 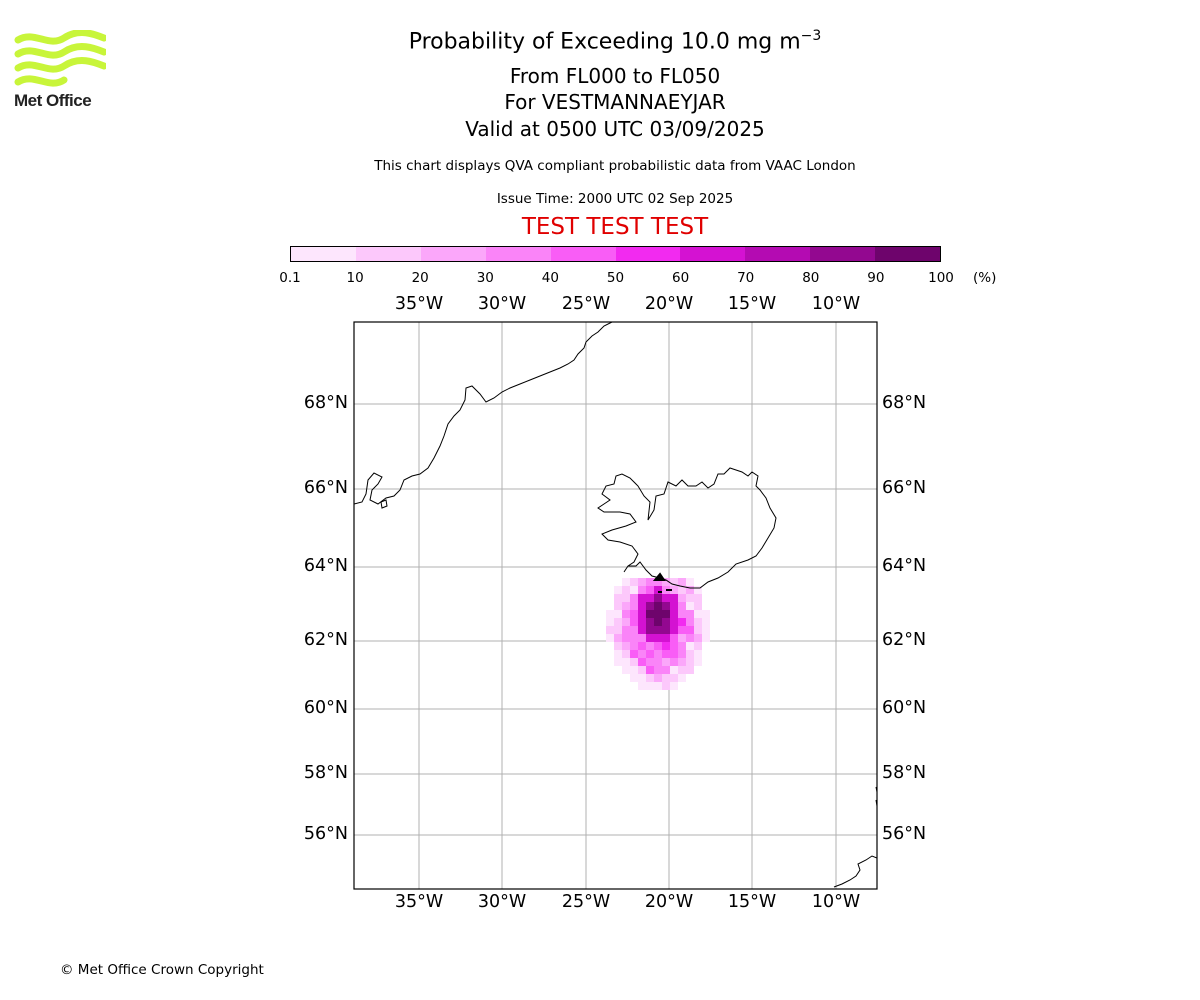 I want to click on top-longitude-label: 20°W, so click(x=669, y=304).